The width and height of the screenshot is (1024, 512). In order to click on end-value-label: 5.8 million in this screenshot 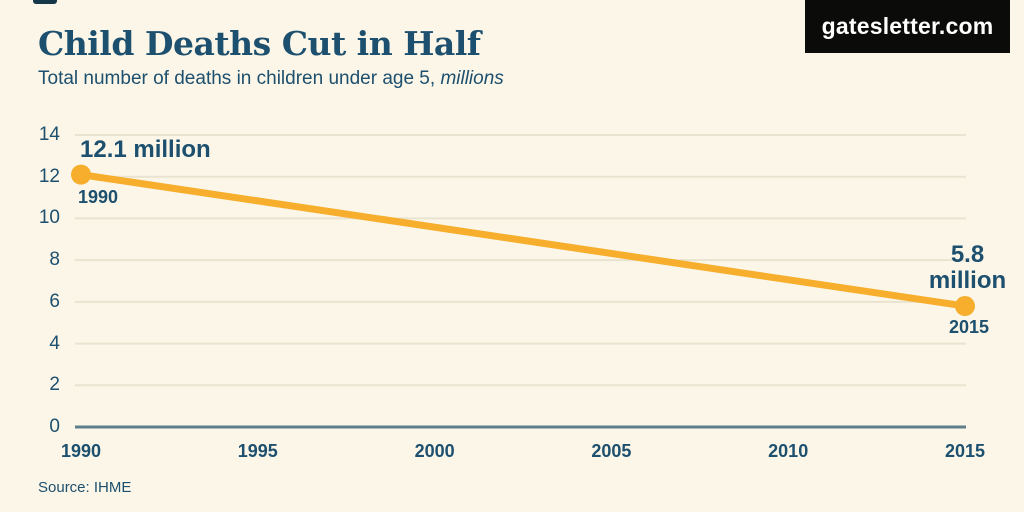, I will do `click(967, 268)`.